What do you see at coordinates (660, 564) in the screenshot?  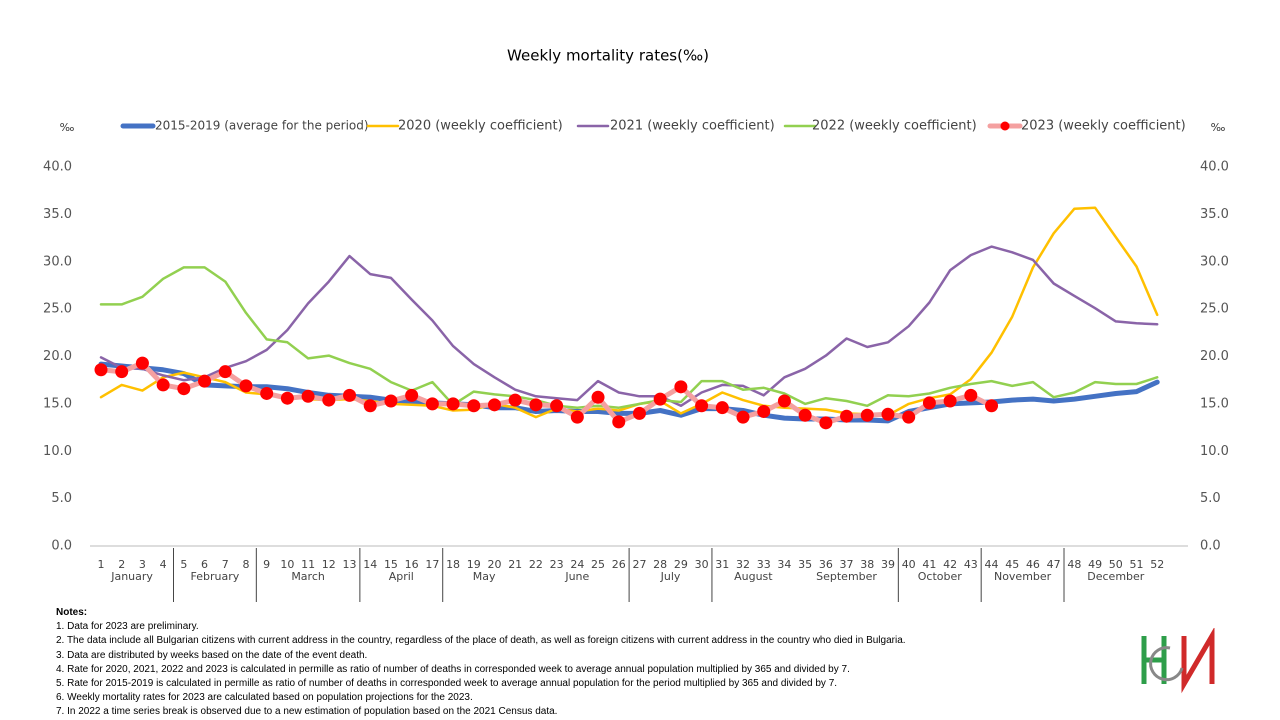 I see `x-tick-label: 28` at bounding box center [660, 564].